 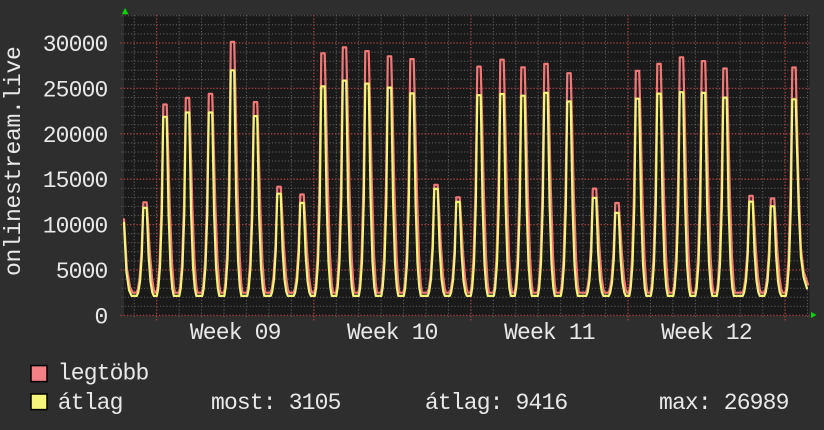 What do you see at coordinates (82, 272) in the screenshot?
I see `svg-text: 5000` at bounding box center [82, 272].